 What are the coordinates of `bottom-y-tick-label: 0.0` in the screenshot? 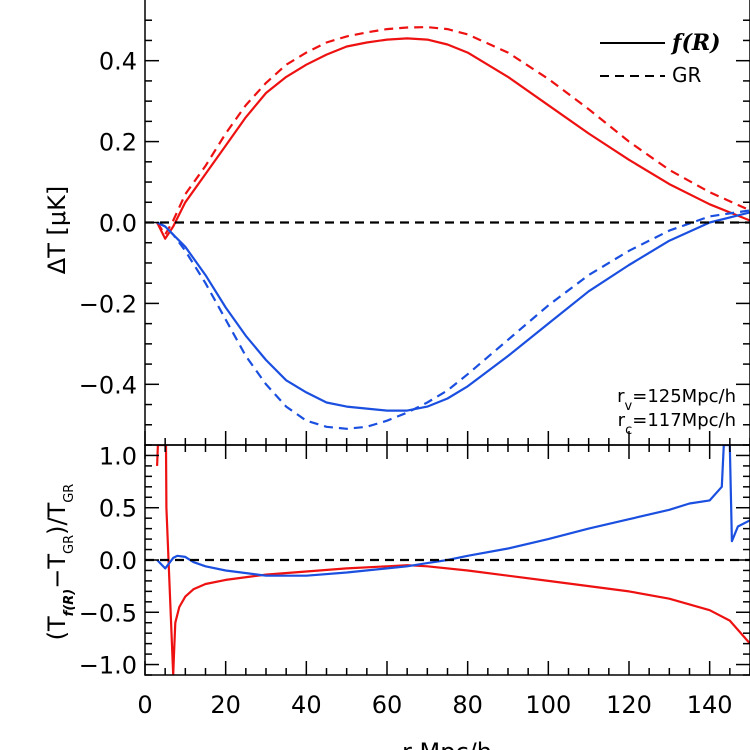 It's located at (118, 561).